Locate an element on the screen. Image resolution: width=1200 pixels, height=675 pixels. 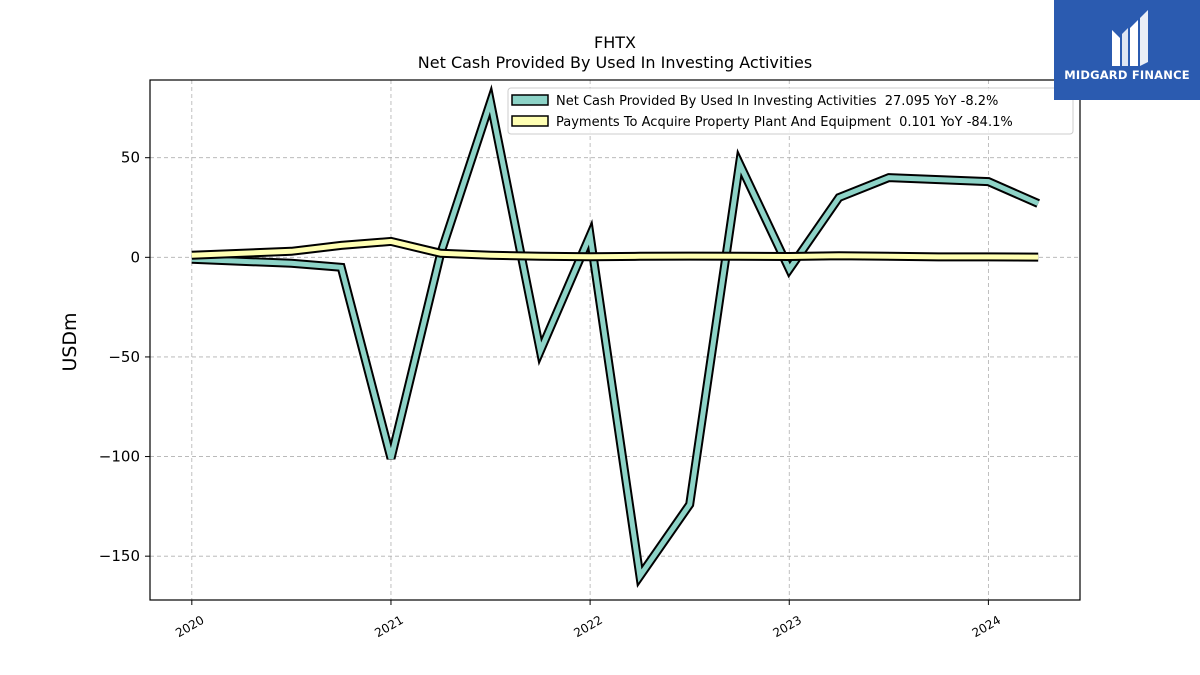
x-tick-label: 2024 is located at coordinates (986, 626).